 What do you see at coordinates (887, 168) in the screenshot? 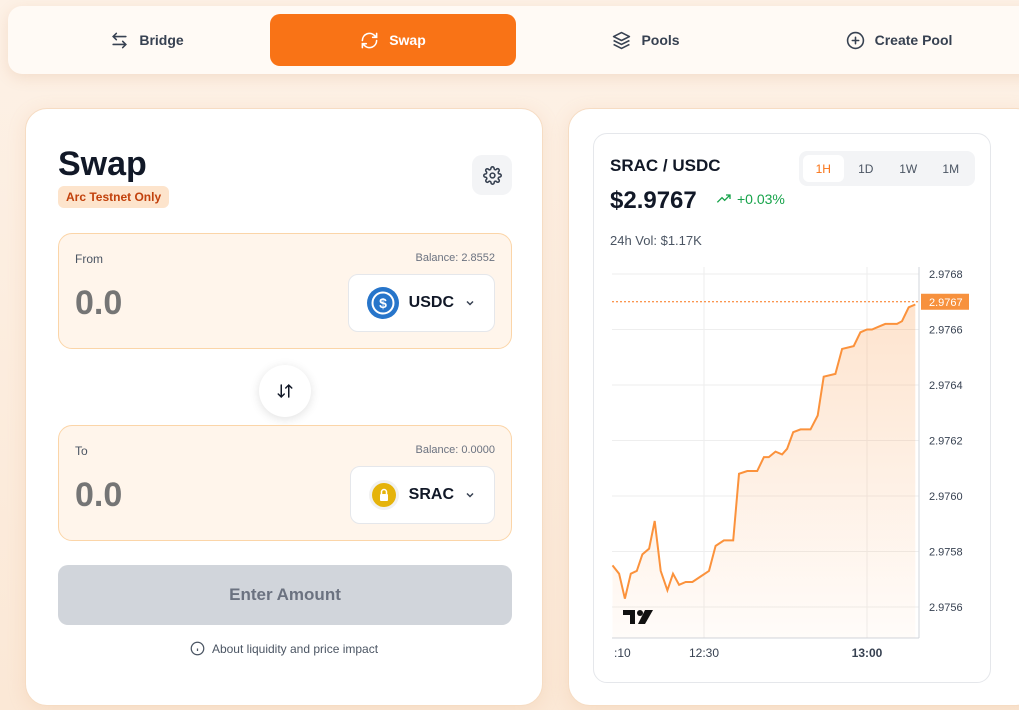
I see `range-selector: 1H 1D 1W 1M` at bounding box center [887, 168].